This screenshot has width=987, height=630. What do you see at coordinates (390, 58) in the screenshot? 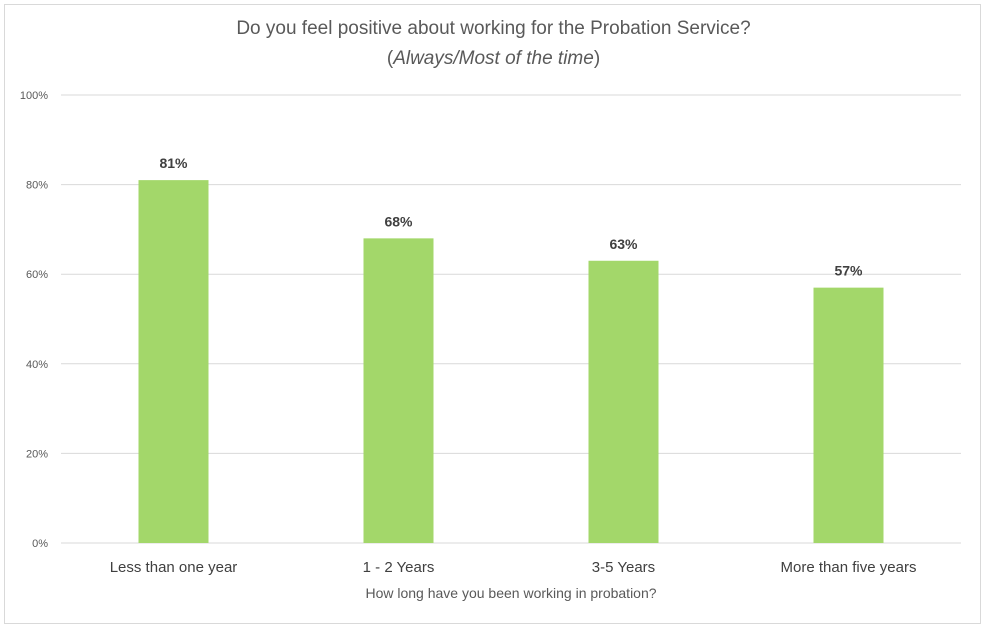
I see `subtitle-open: (` at bounding box center [390, 58].